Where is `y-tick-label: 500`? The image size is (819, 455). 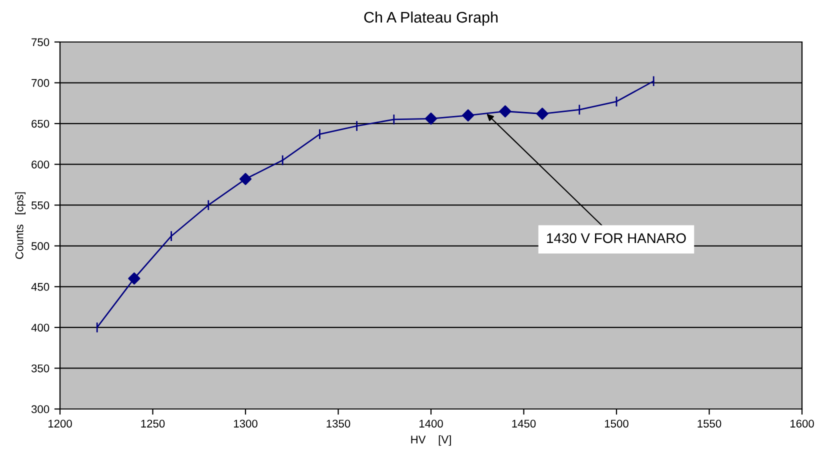
y-tick-label: 500 is located at coordinates (40, 246).